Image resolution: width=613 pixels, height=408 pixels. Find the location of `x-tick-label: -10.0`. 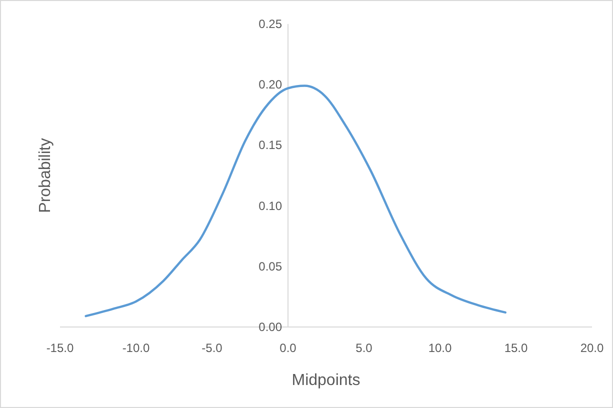

x-tick-label: -10.0 is located at coordinates (136, 348).